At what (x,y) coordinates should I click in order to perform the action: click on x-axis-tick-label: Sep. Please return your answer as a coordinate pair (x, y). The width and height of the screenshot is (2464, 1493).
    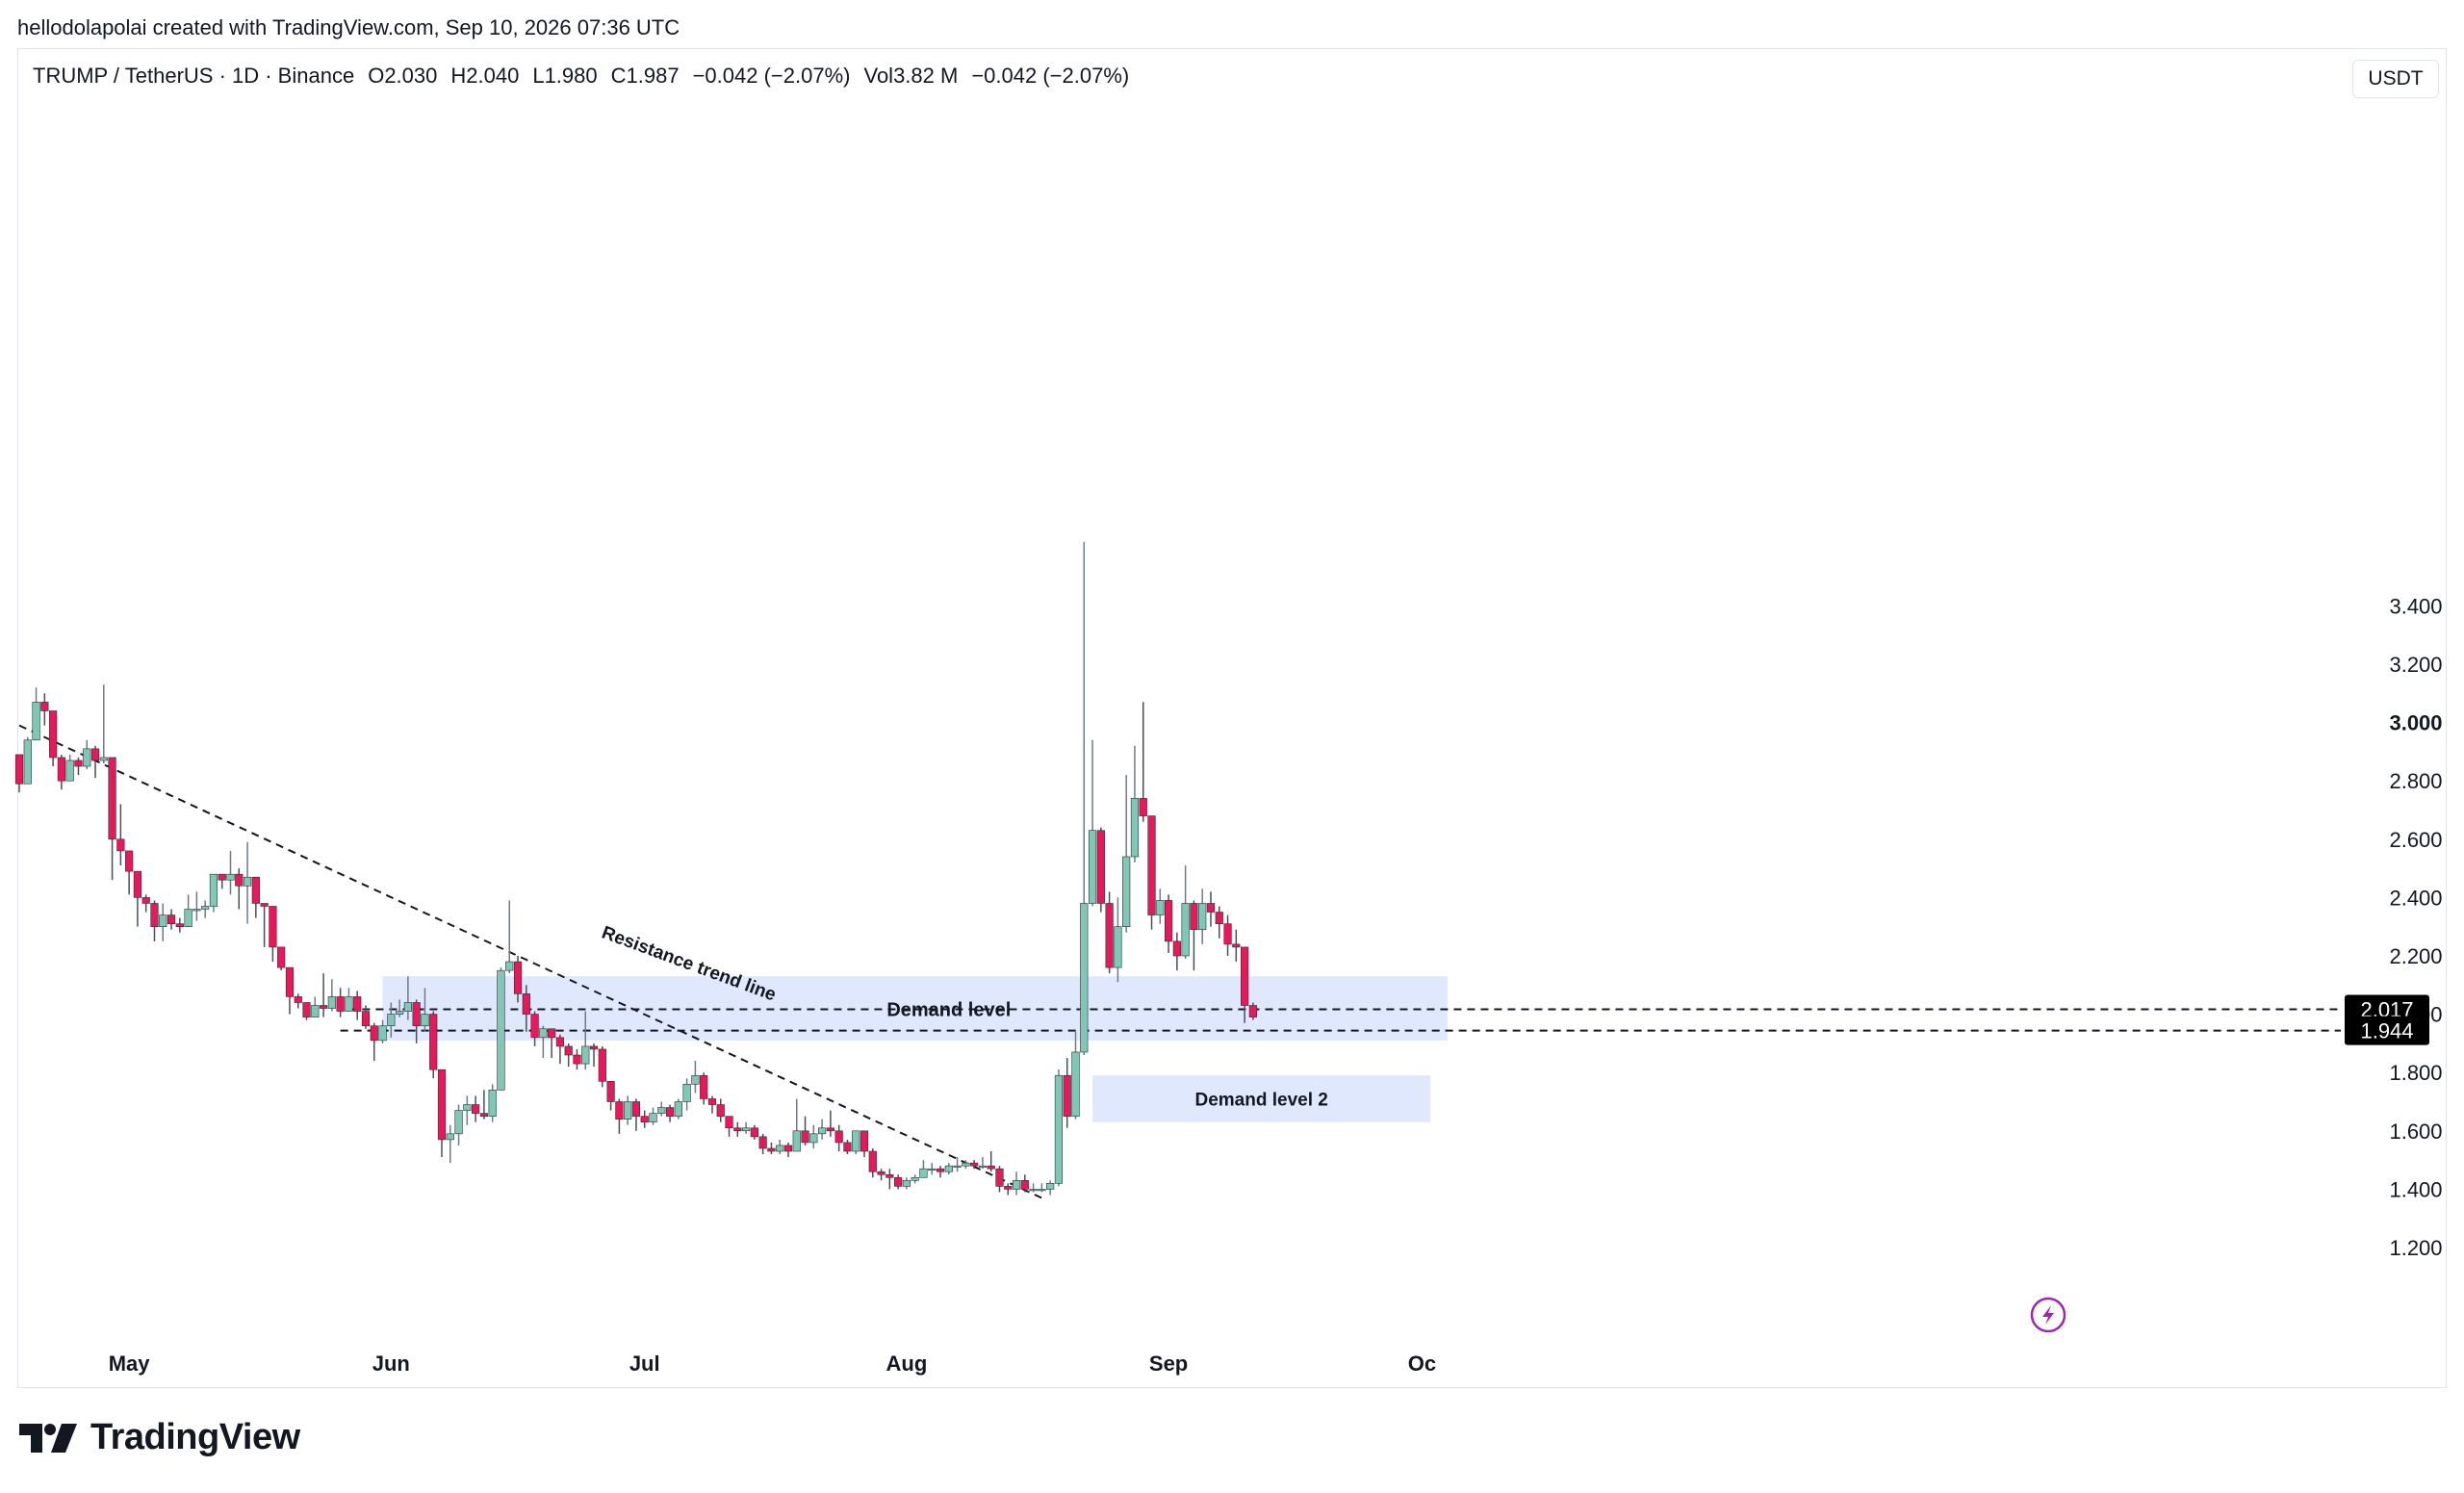
    Looking at the image, I should click on (1168, 1363).